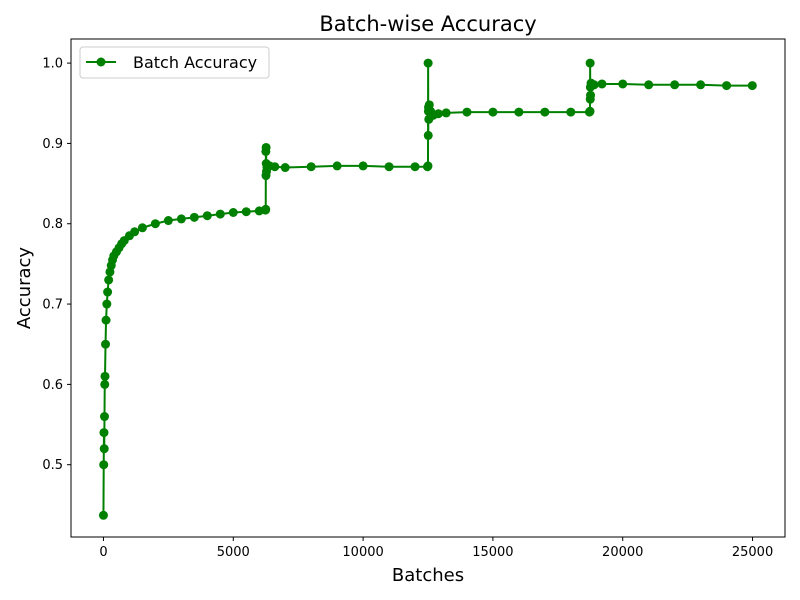 The image size is (800, 600). Describe the element at coordinates (52, 224) in the screenshot. I see `y-tick-label: 0.8` at that location.